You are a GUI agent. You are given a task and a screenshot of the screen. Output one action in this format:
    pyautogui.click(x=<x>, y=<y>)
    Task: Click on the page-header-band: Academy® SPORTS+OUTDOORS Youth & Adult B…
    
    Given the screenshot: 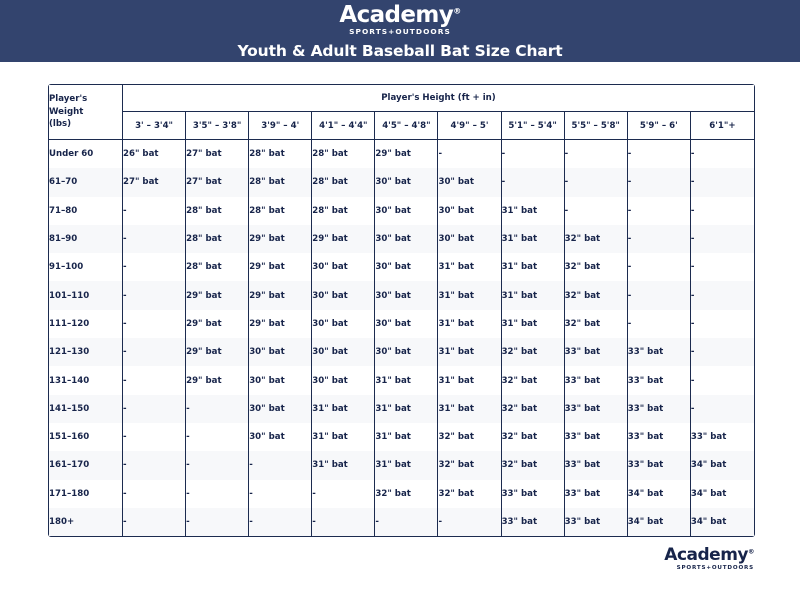 What is the action you would take?
    pyautogui.click(x=400, y=31)
    